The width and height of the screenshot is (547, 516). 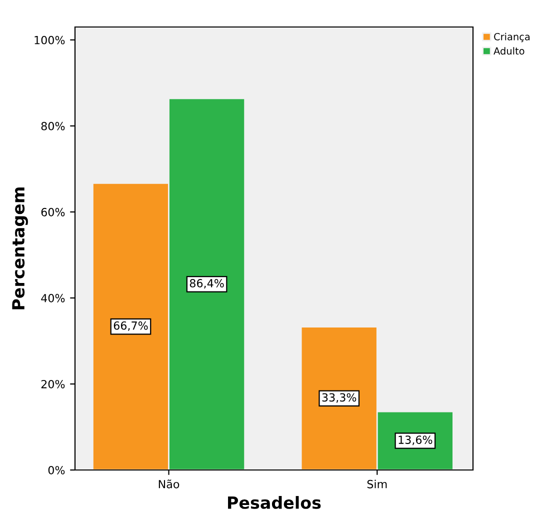 What do you see at coordinates (53, 298) in the screenshot?
I see `y-tick-label: 40%` at bounding box center [53, 298].